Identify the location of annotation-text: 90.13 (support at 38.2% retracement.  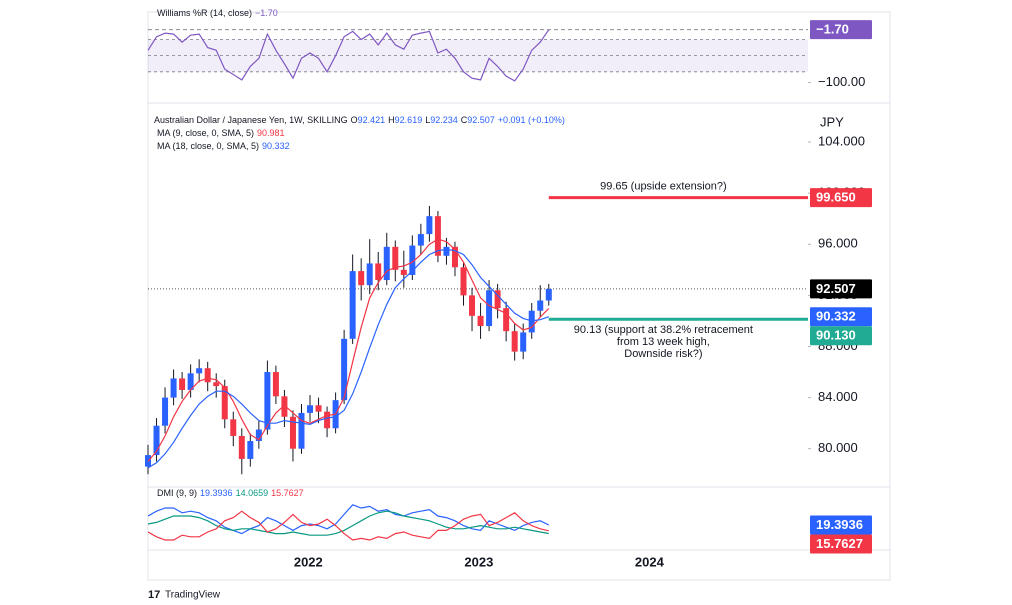
(663, 330).